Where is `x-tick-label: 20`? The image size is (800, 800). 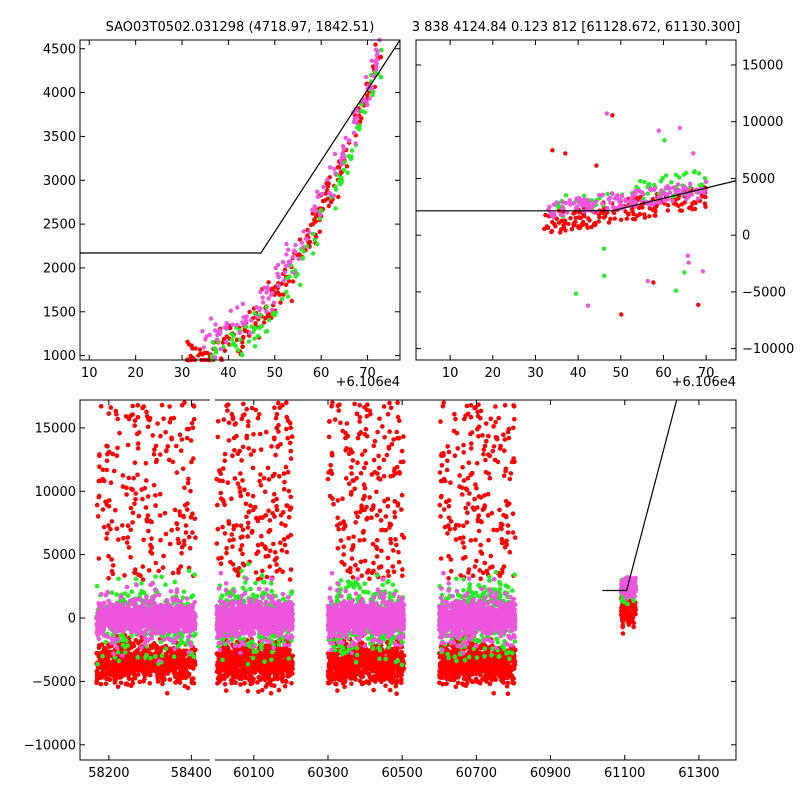 x-tick-label: 20 is located at coordinates (135, 373).